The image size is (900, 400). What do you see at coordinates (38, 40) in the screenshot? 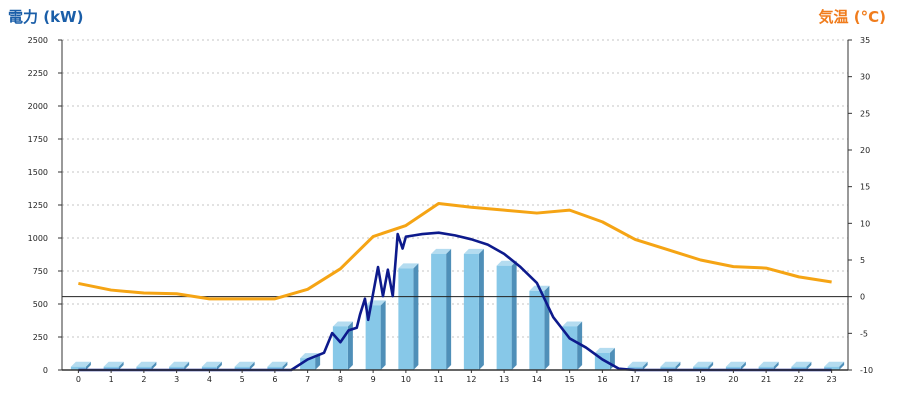
I see `left-tick-label: 2500` at bounding box center [38, 40].